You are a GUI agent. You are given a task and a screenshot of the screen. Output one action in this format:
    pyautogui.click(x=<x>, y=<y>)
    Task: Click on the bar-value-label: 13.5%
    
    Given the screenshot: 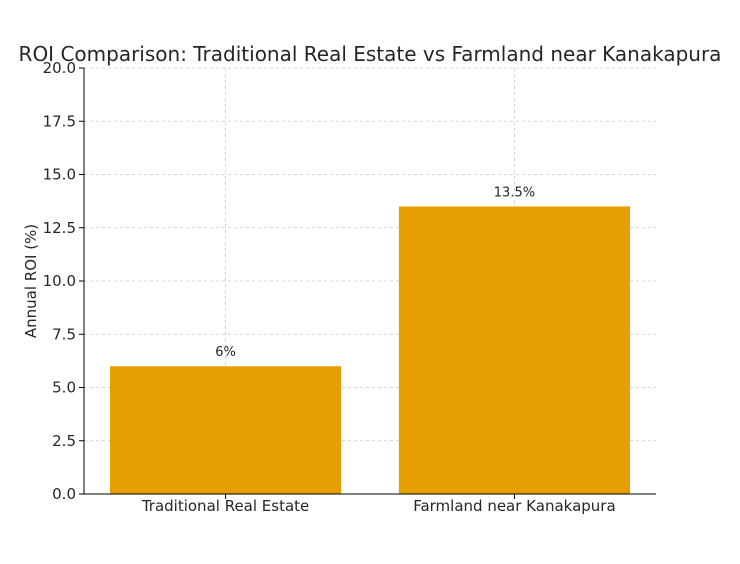 What is the action you would take?
    pyautogui.click(x=514, y=192)
    